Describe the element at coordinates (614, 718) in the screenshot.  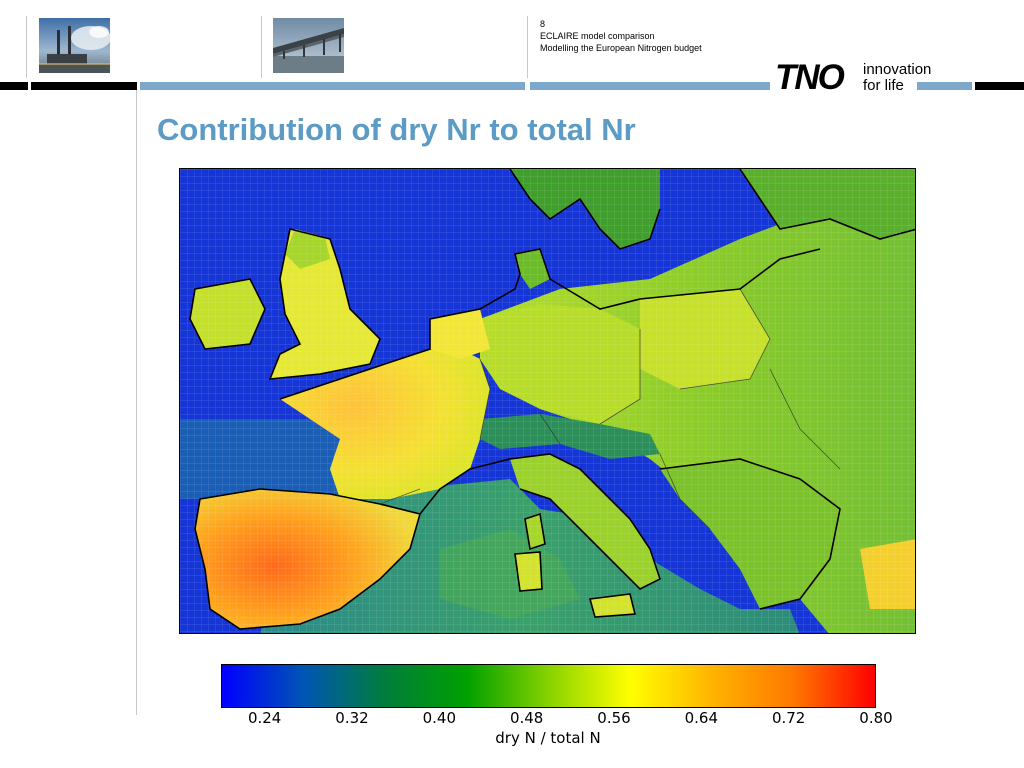
I see `colorbar-tick-label: 0.56` at that location.